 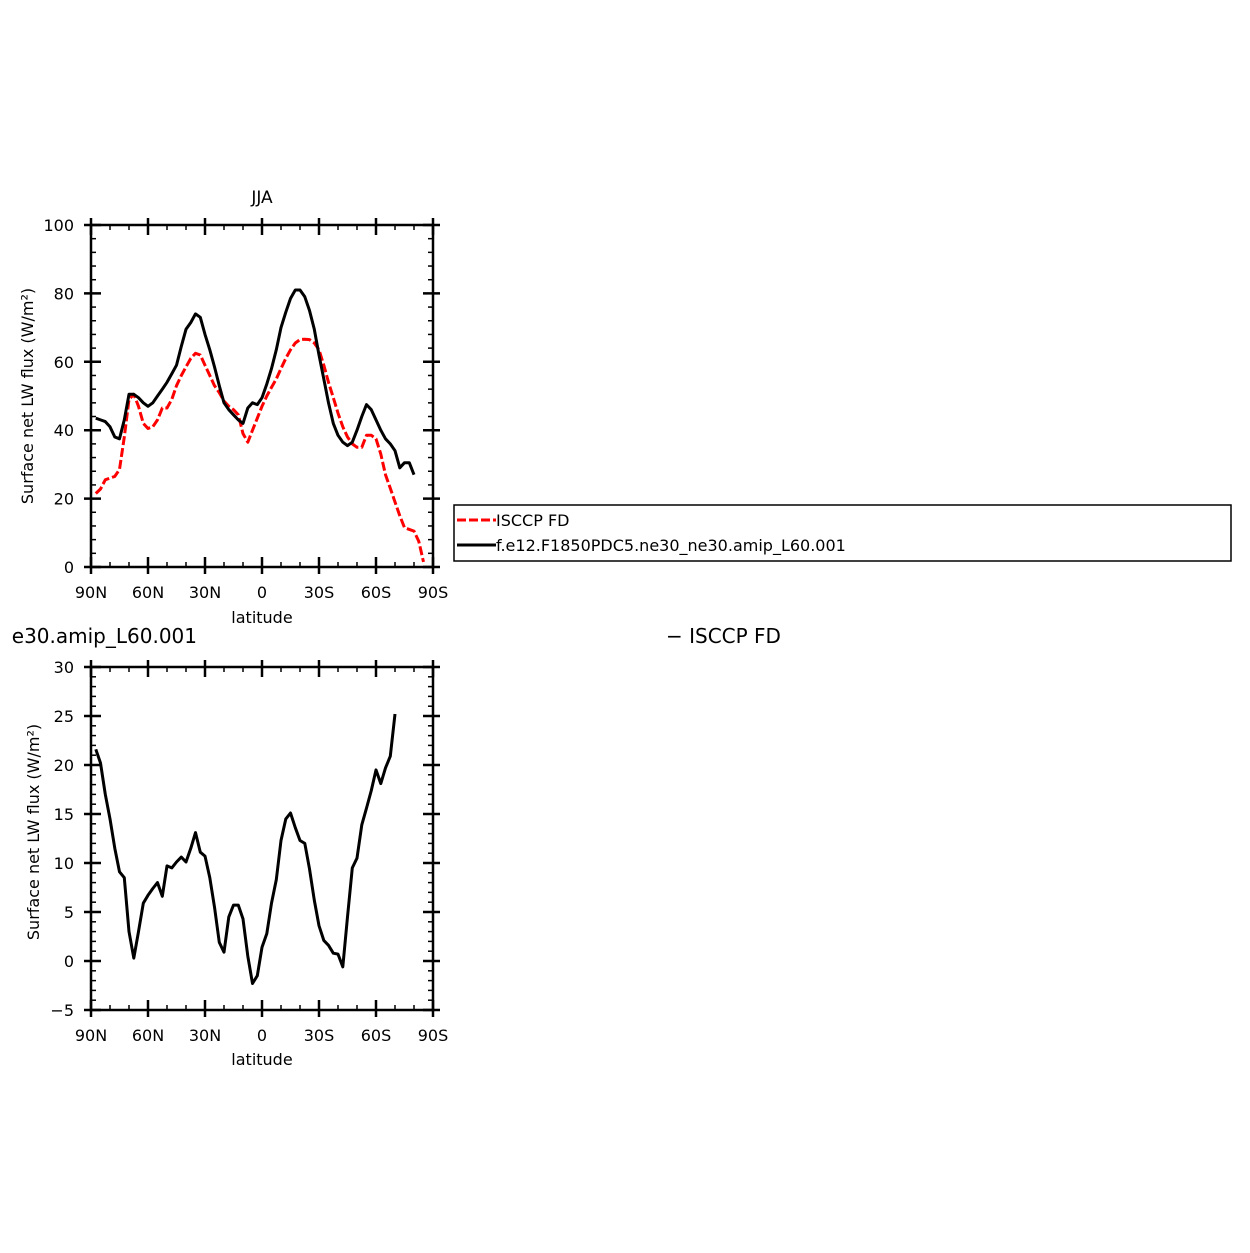 What do you see at coordinates (64, 814) in the screenshot?
I see `y-tick-label: 15` at bounding box center [64, 814].